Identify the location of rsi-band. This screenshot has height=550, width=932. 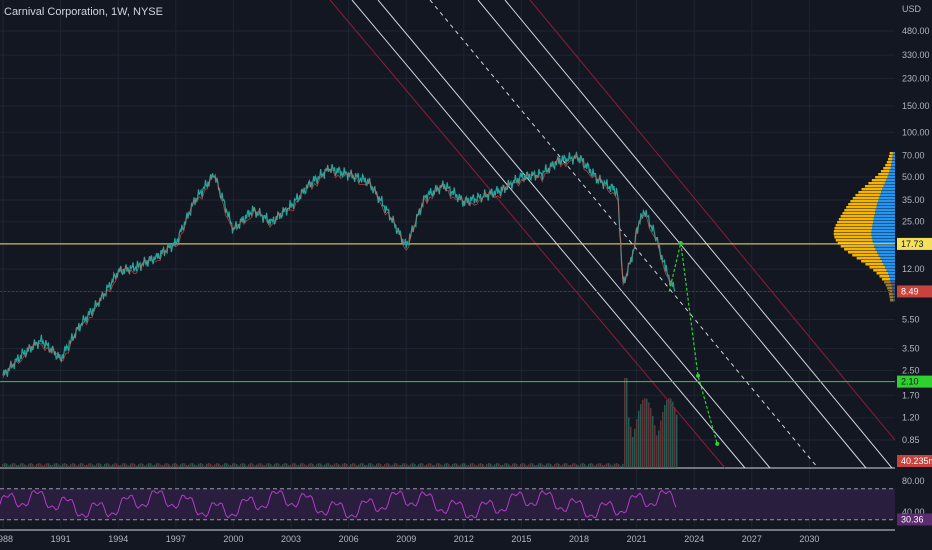
(447, 504).